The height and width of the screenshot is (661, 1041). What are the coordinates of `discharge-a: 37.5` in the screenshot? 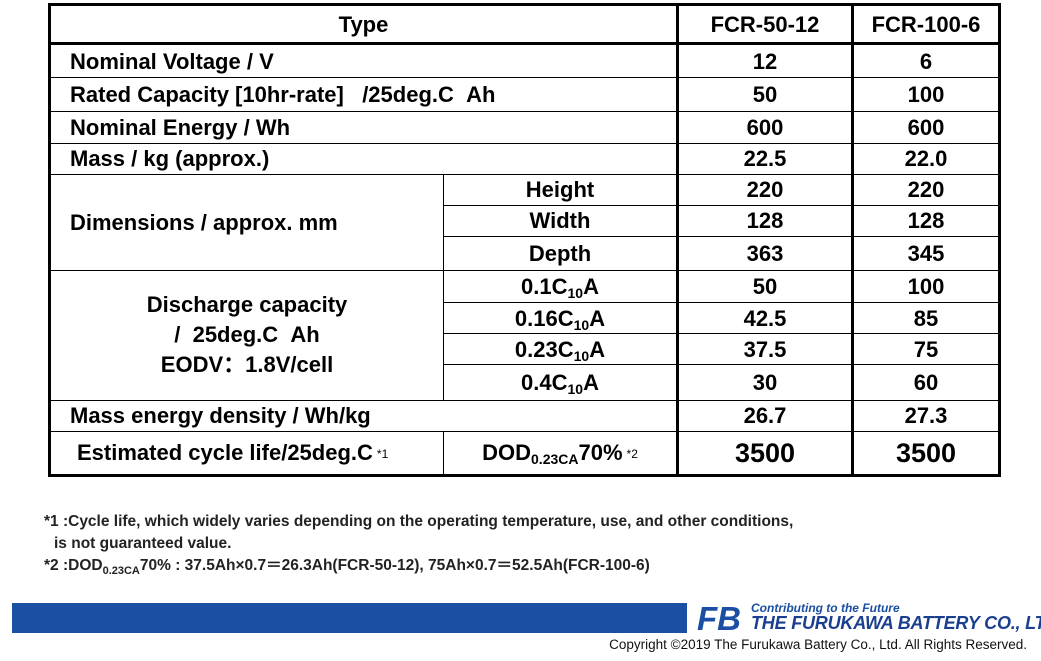 It's located at (764, 349).